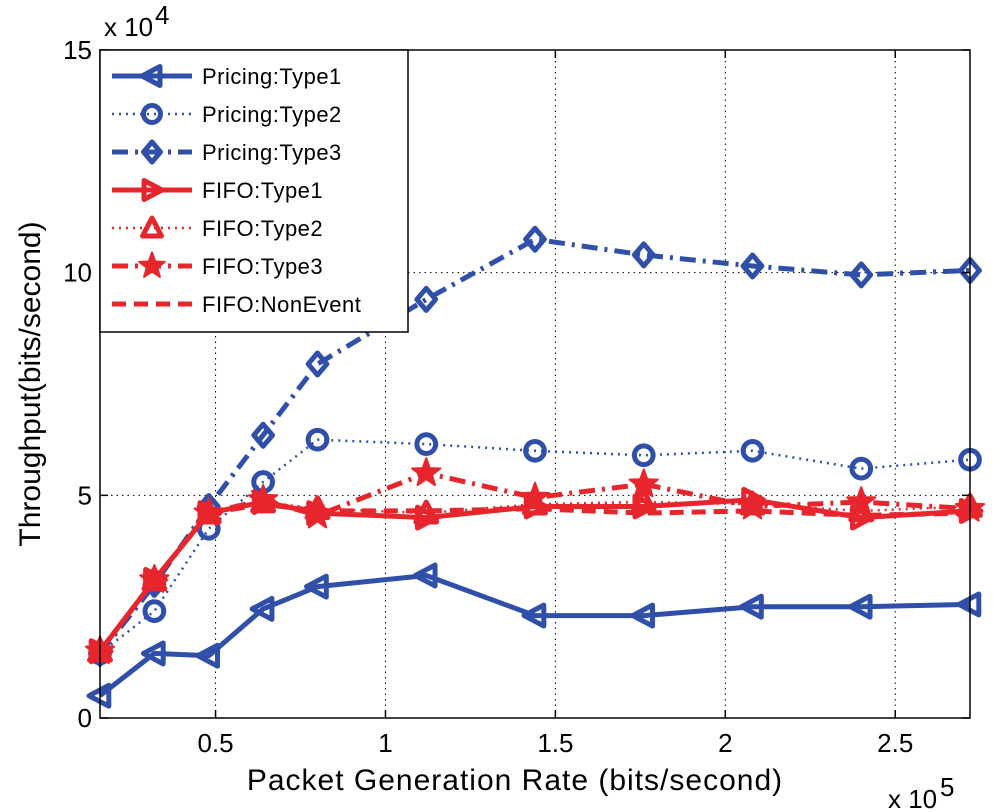  Describe the element at coordinates (385, 743) in the screenshot. I see `x-tick-label: 1` at that location.